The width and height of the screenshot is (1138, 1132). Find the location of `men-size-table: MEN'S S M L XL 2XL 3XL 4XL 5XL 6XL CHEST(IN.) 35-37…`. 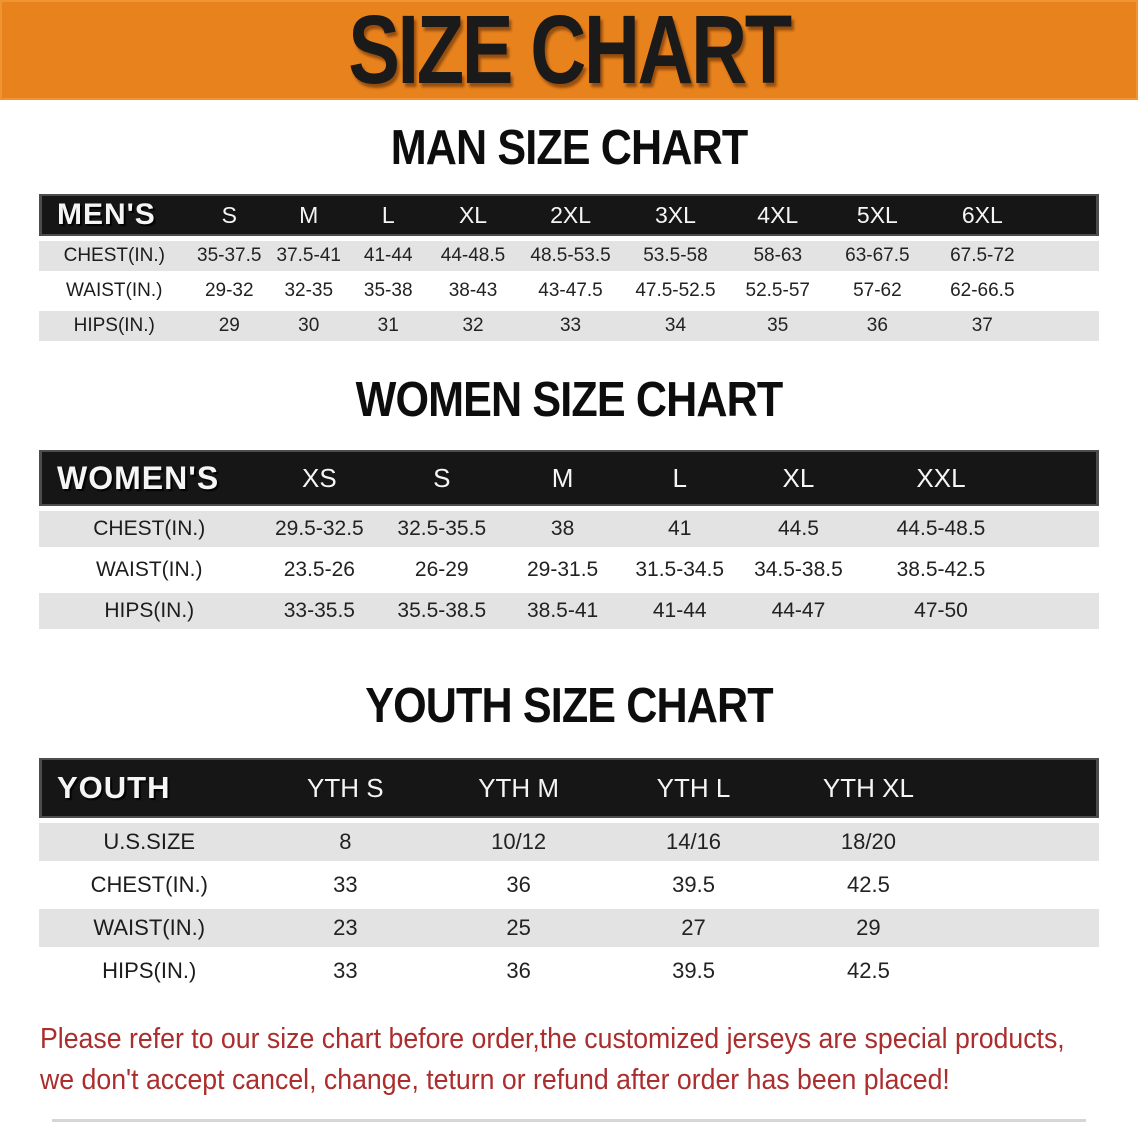

men-size-table: MEN'S S M L XL 2XL 3XL 4XL 5XL 6XL CHEST(IN.) 35-37… is located at coordinates (569, 267).